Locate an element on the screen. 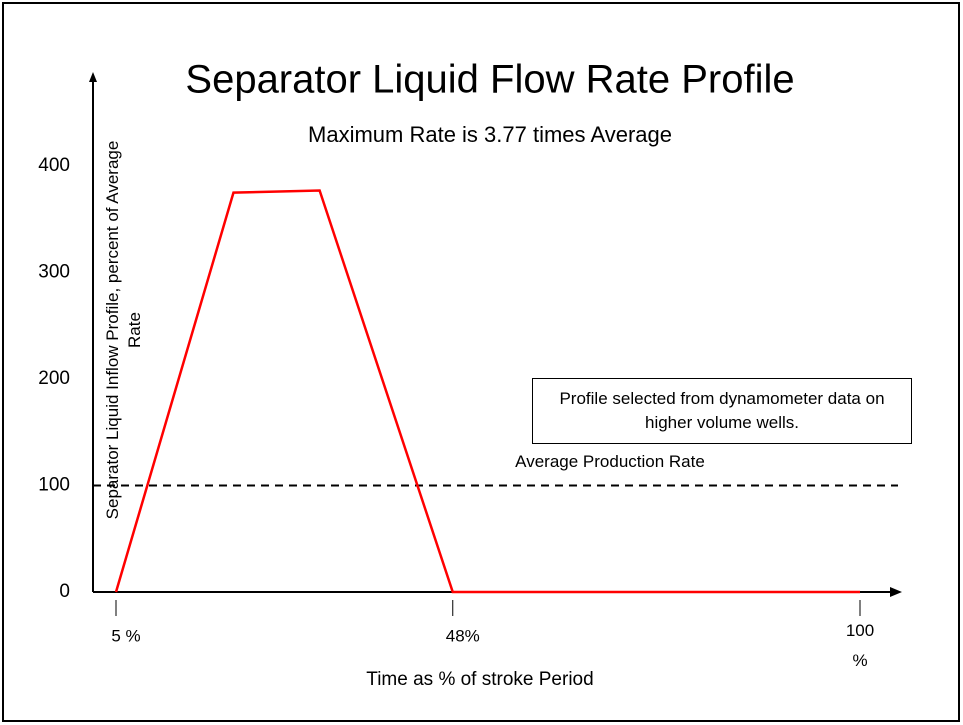 The height and width of the screenshot is (725, 963). x-tick-label: 100 % is located at coordinates (860, 645).